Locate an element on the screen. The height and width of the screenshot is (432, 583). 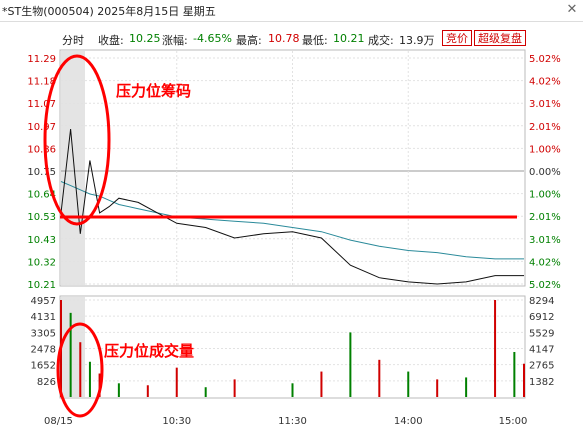
volume-right-tick-label: 6912 is located at coordinates (541, 317).